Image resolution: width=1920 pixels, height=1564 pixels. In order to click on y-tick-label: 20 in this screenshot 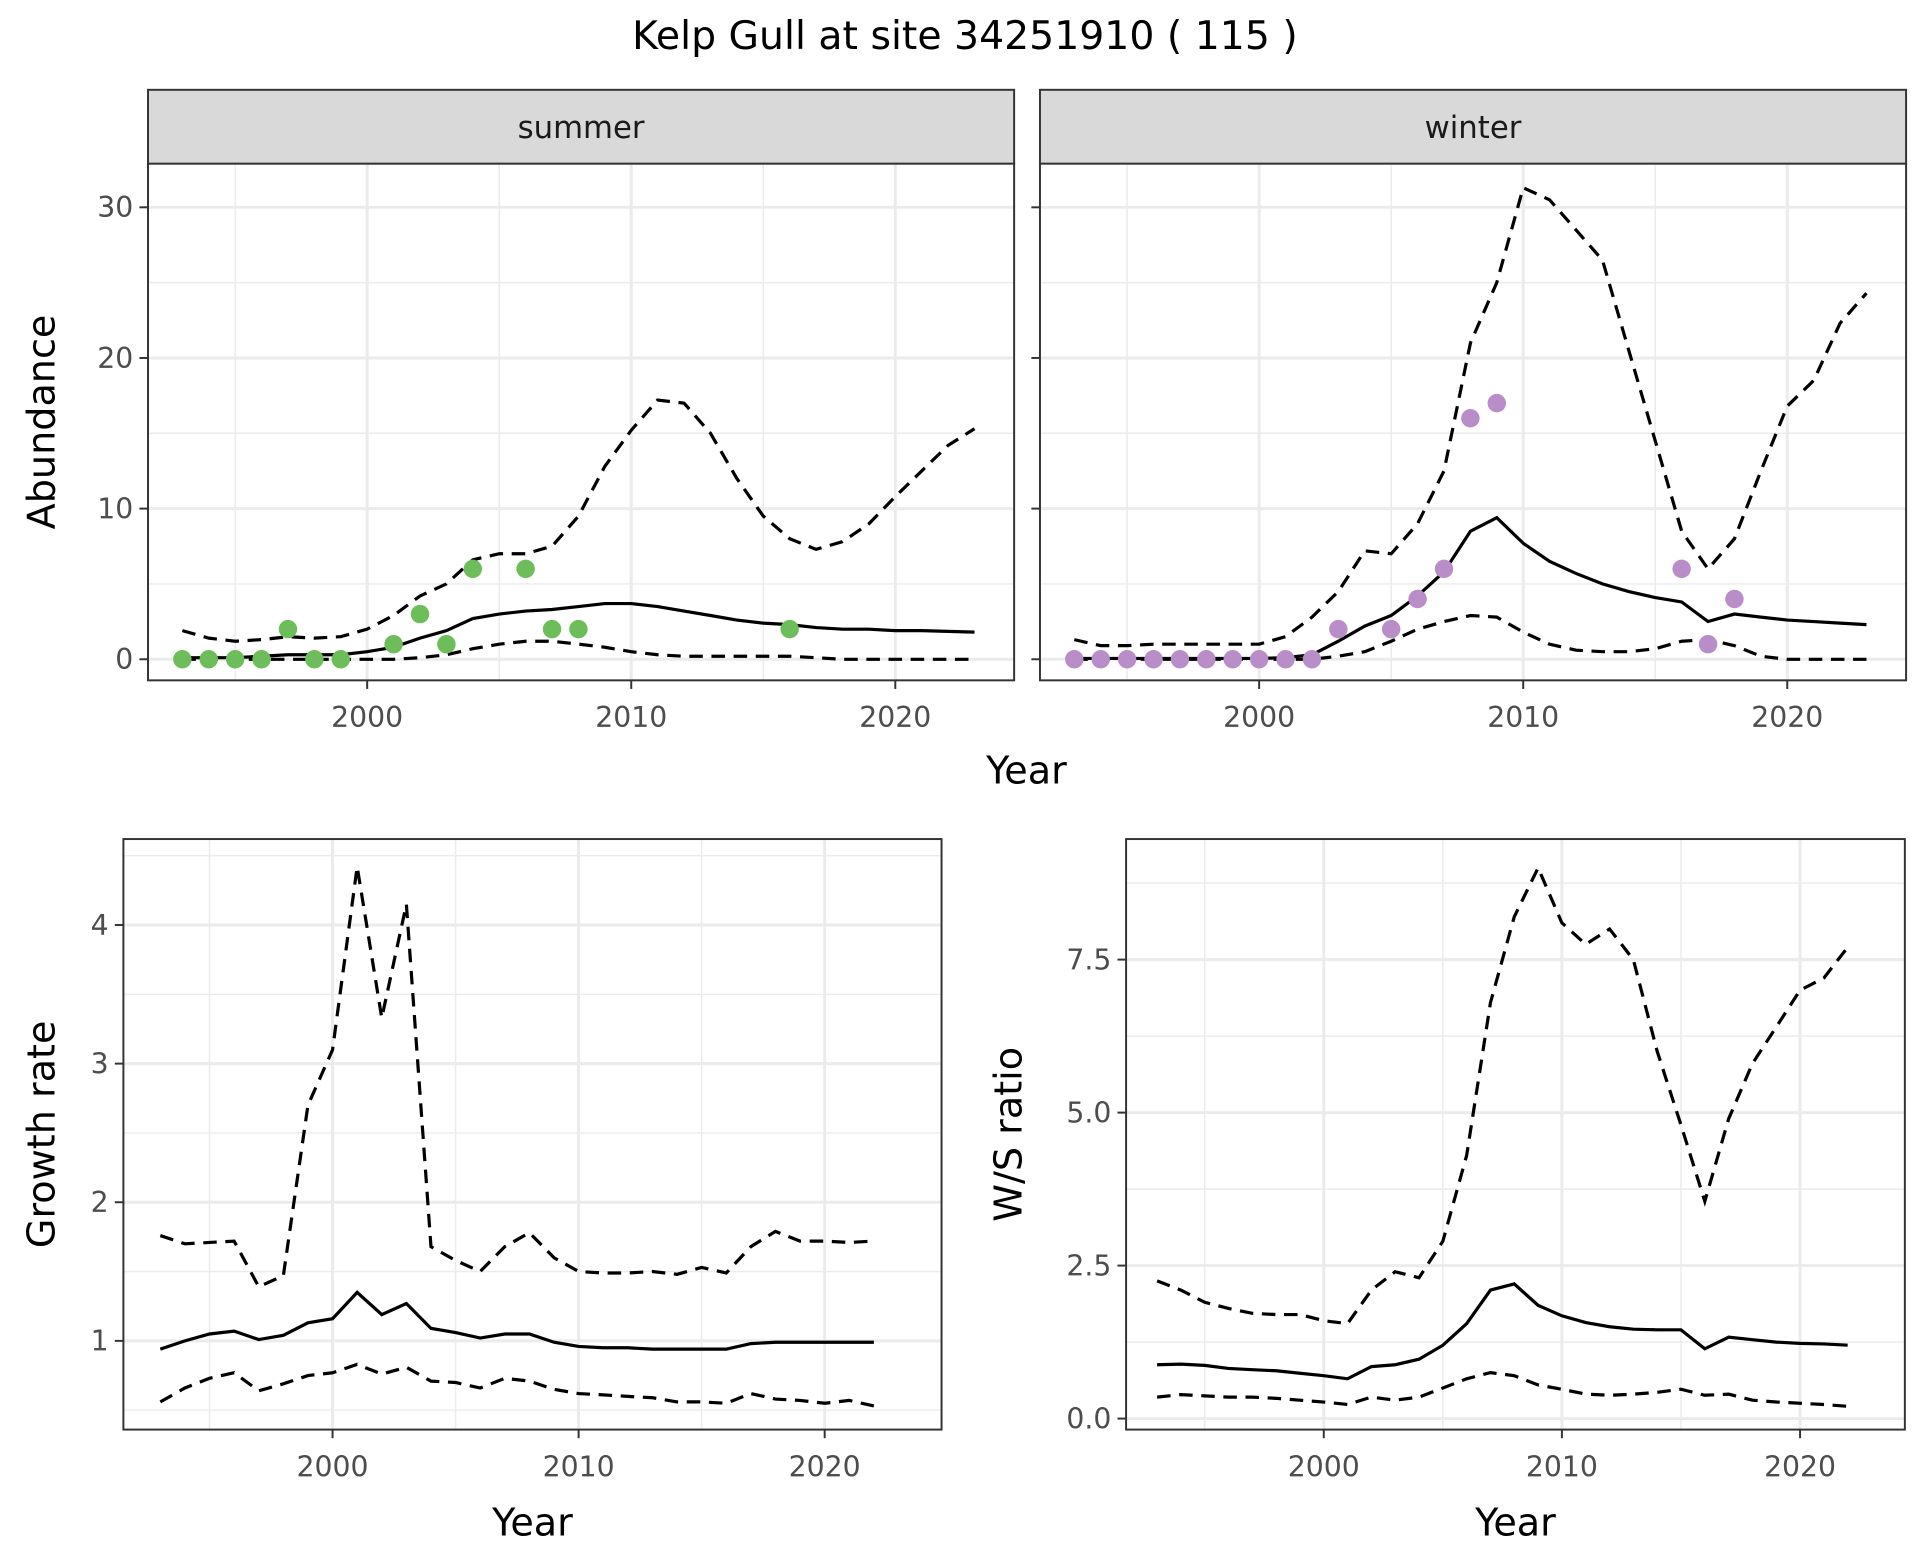, I will do `click(115, 358)`.